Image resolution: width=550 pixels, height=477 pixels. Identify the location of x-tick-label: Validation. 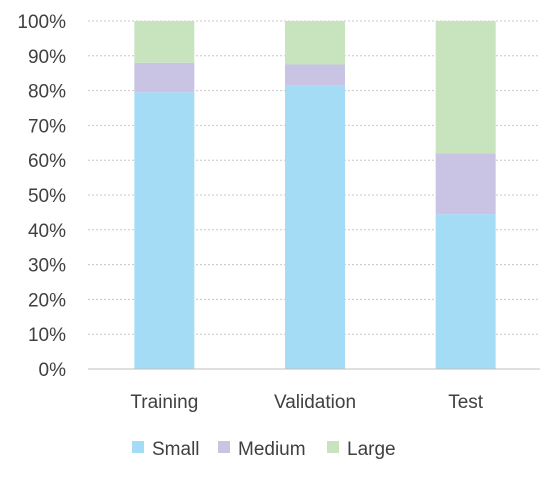
(315, 402).